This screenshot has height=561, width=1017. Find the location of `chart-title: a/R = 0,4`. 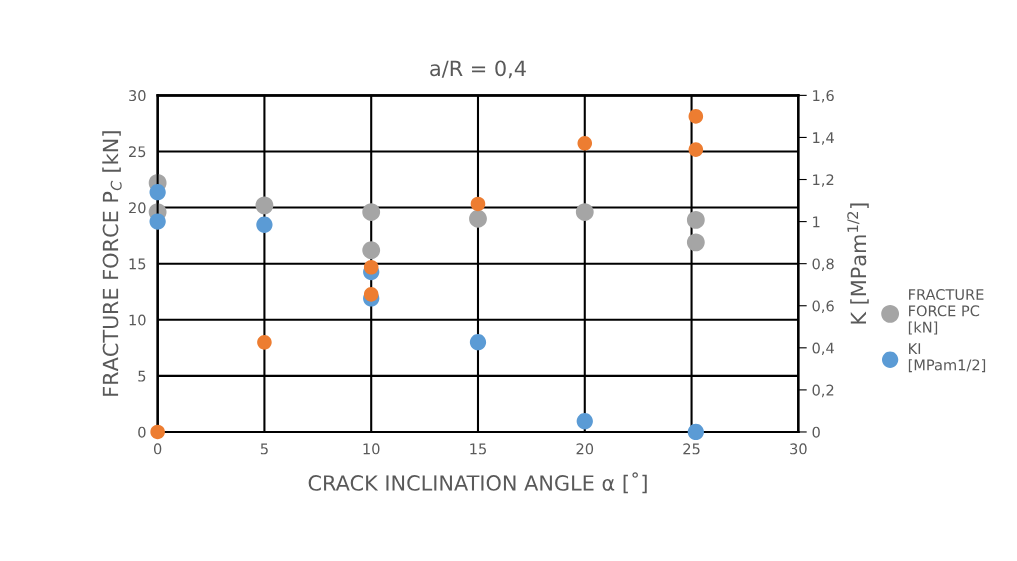

chart-title: a/R = 0,4 is located at coordinates (478, 69).